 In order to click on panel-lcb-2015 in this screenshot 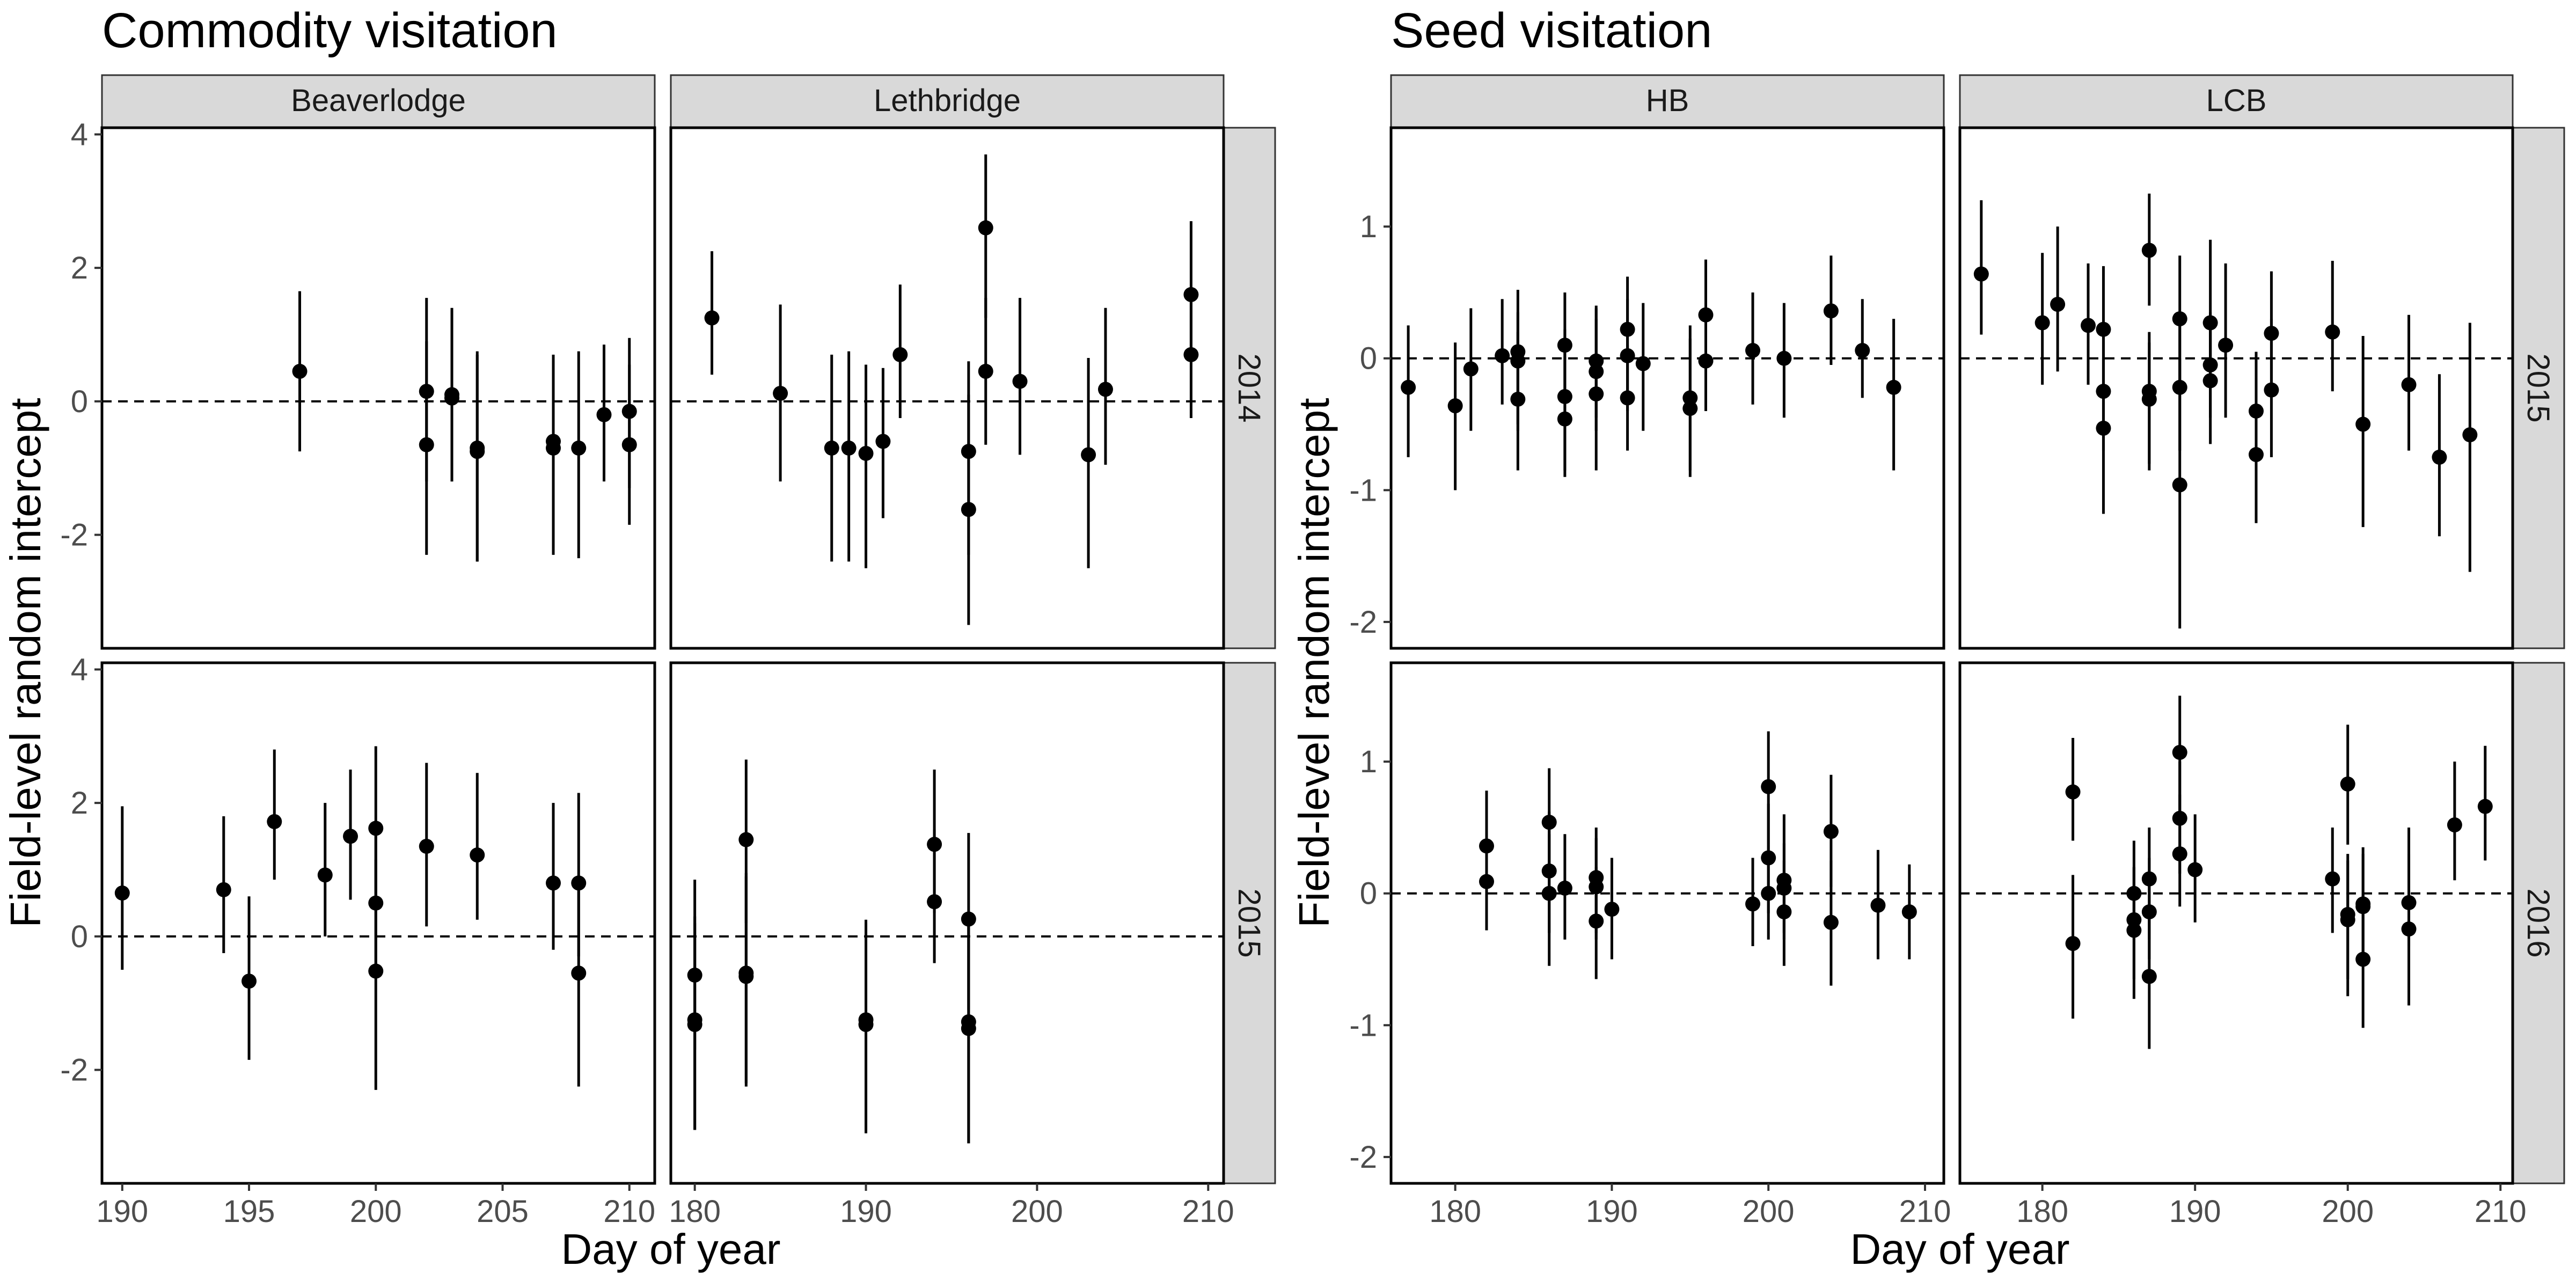, I will do `click(2236, 388)`.